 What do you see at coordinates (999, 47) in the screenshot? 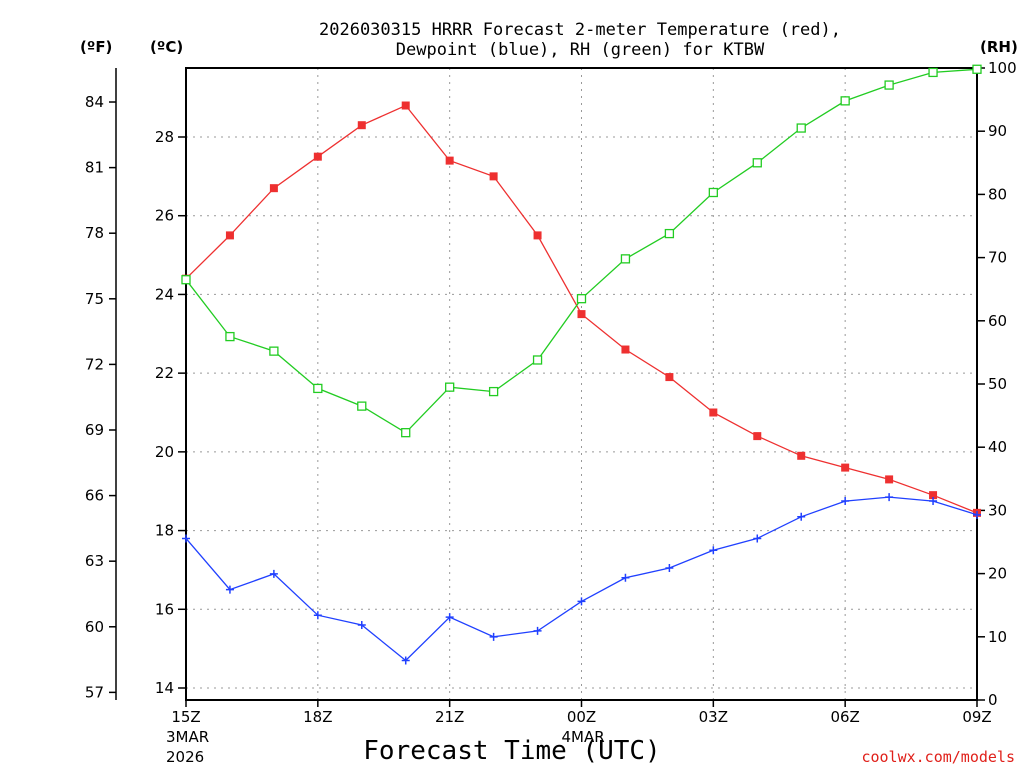
I see `rh-unit-label: (RH)` at bounding box center [999, 47].